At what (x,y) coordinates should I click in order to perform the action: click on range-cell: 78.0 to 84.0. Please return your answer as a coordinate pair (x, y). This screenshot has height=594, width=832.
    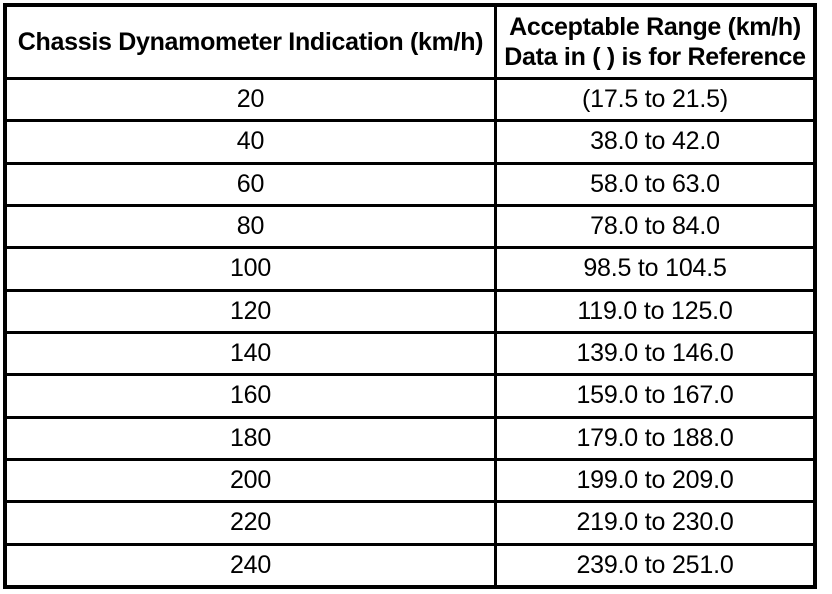
    Looking at the image, I should click on (655, 226).